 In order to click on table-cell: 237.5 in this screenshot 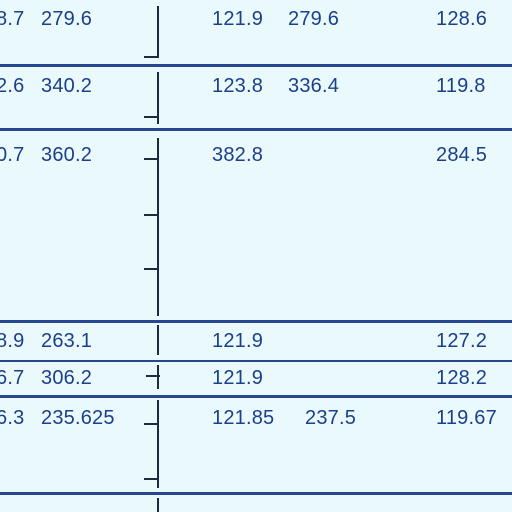, I will do `click(331, 418)`.